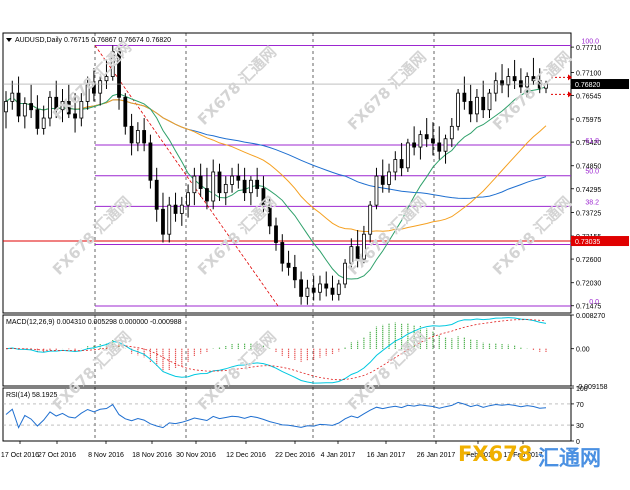  What do you see at coordinates (588, 260) in the screenshot?
I see `price-tick-label: 0.72600` at bounding box center [588, 260].